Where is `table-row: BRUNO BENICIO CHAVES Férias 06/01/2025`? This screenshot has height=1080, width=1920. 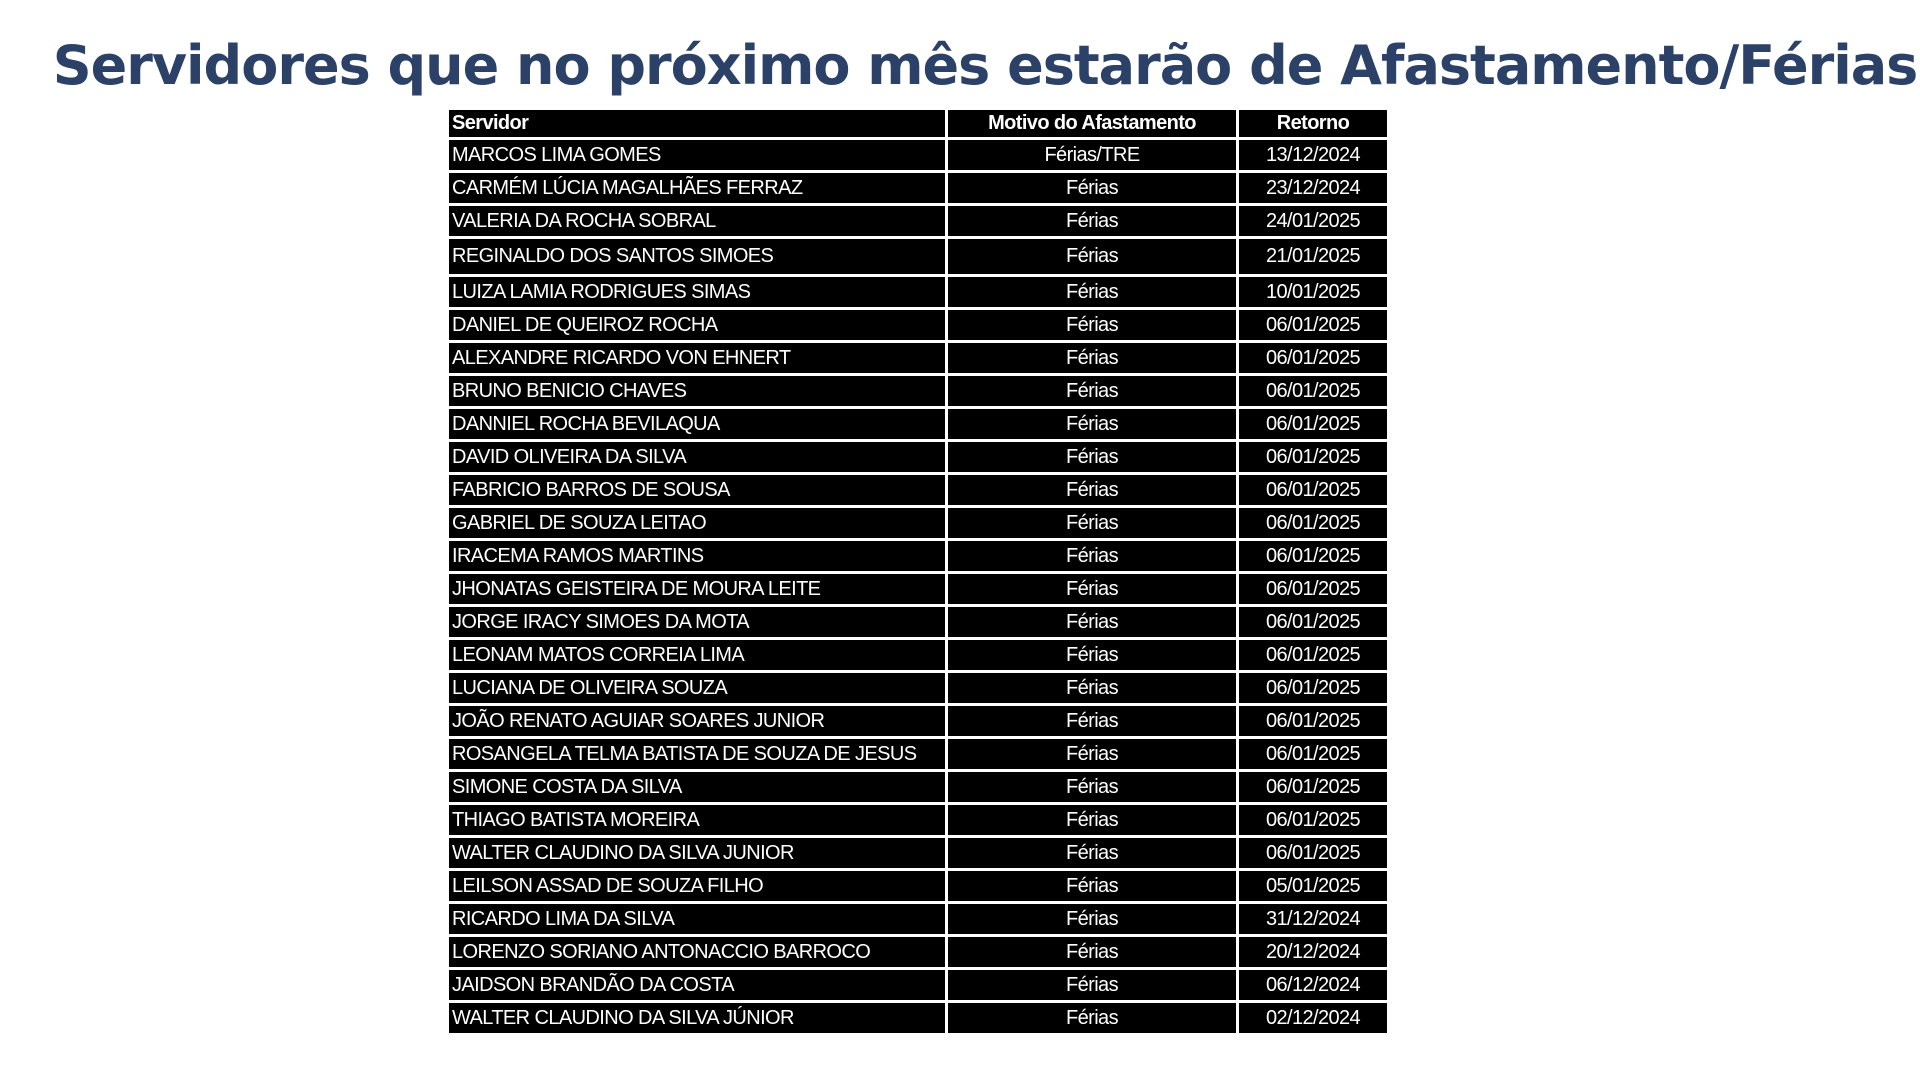 table-row: BRUNO BENICIO CHAVES Férias 06/01/2025 is located at coordinates (918, 391).